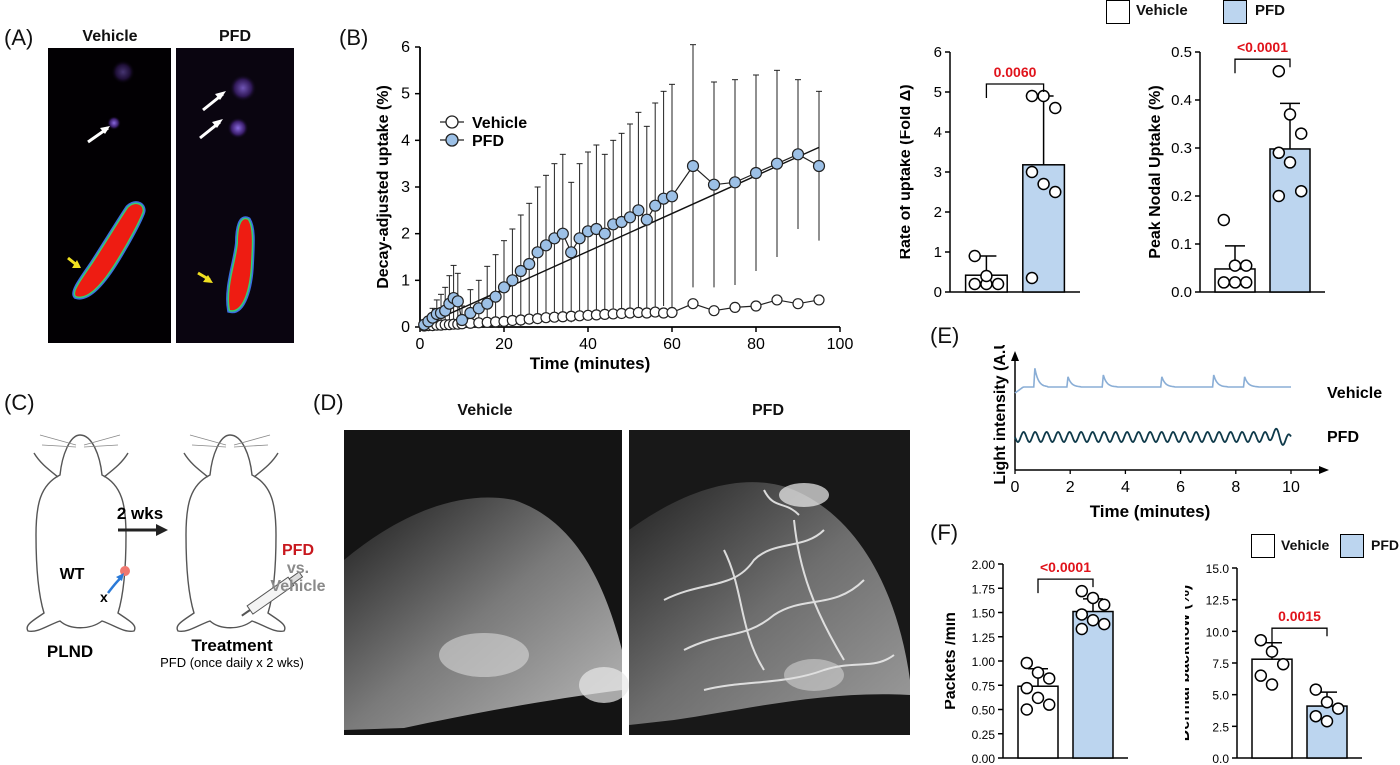 The height and width of the screenshot is (765, 1400). What do you see at coordinates (104, 597) in the screenshot?
I see `x-mark: x` at bounding box center [104, 597].